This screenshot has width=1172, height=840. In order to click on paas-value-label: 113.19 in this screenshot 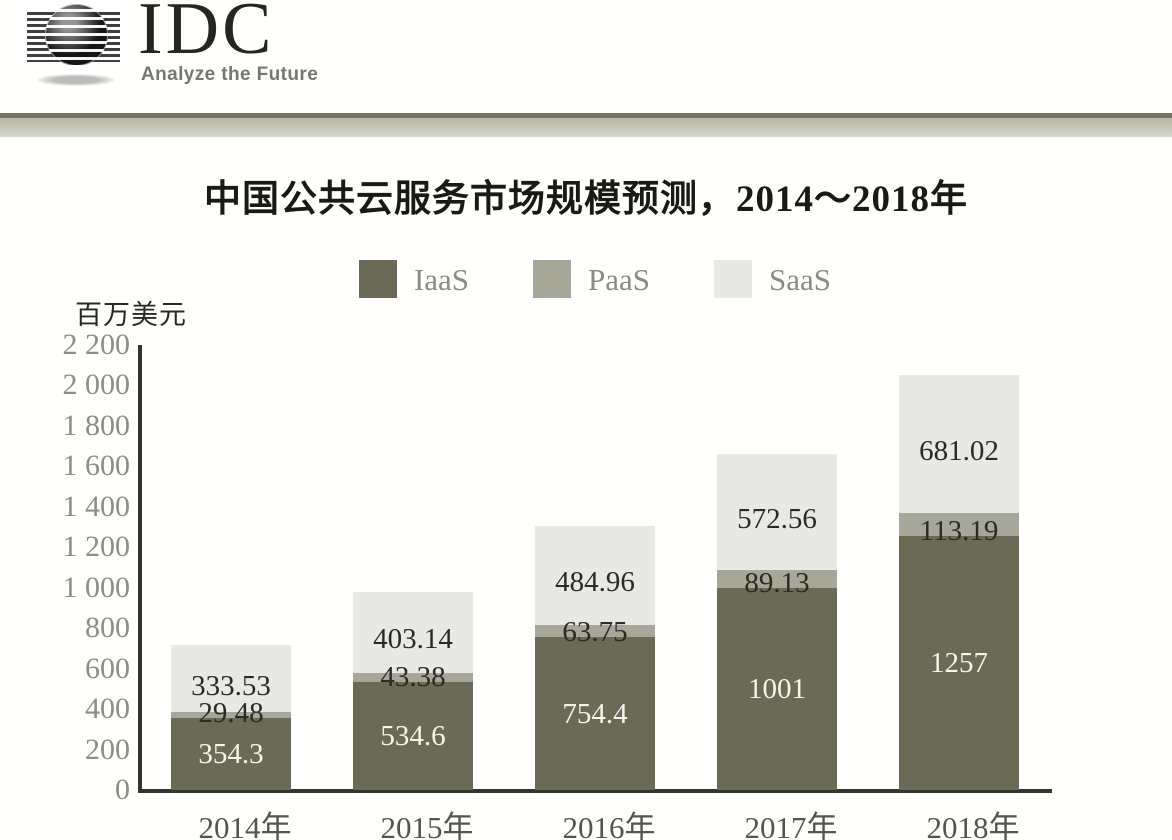, I will do `click(959, 530)`.